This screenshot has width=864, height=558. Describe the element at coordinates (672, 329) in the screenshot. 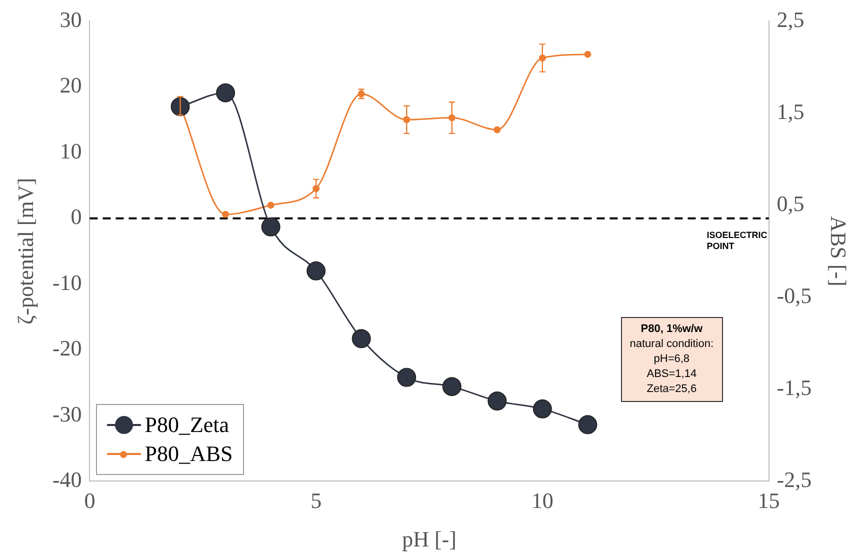

I see `annotation: P80, 1%w/w` at that location.